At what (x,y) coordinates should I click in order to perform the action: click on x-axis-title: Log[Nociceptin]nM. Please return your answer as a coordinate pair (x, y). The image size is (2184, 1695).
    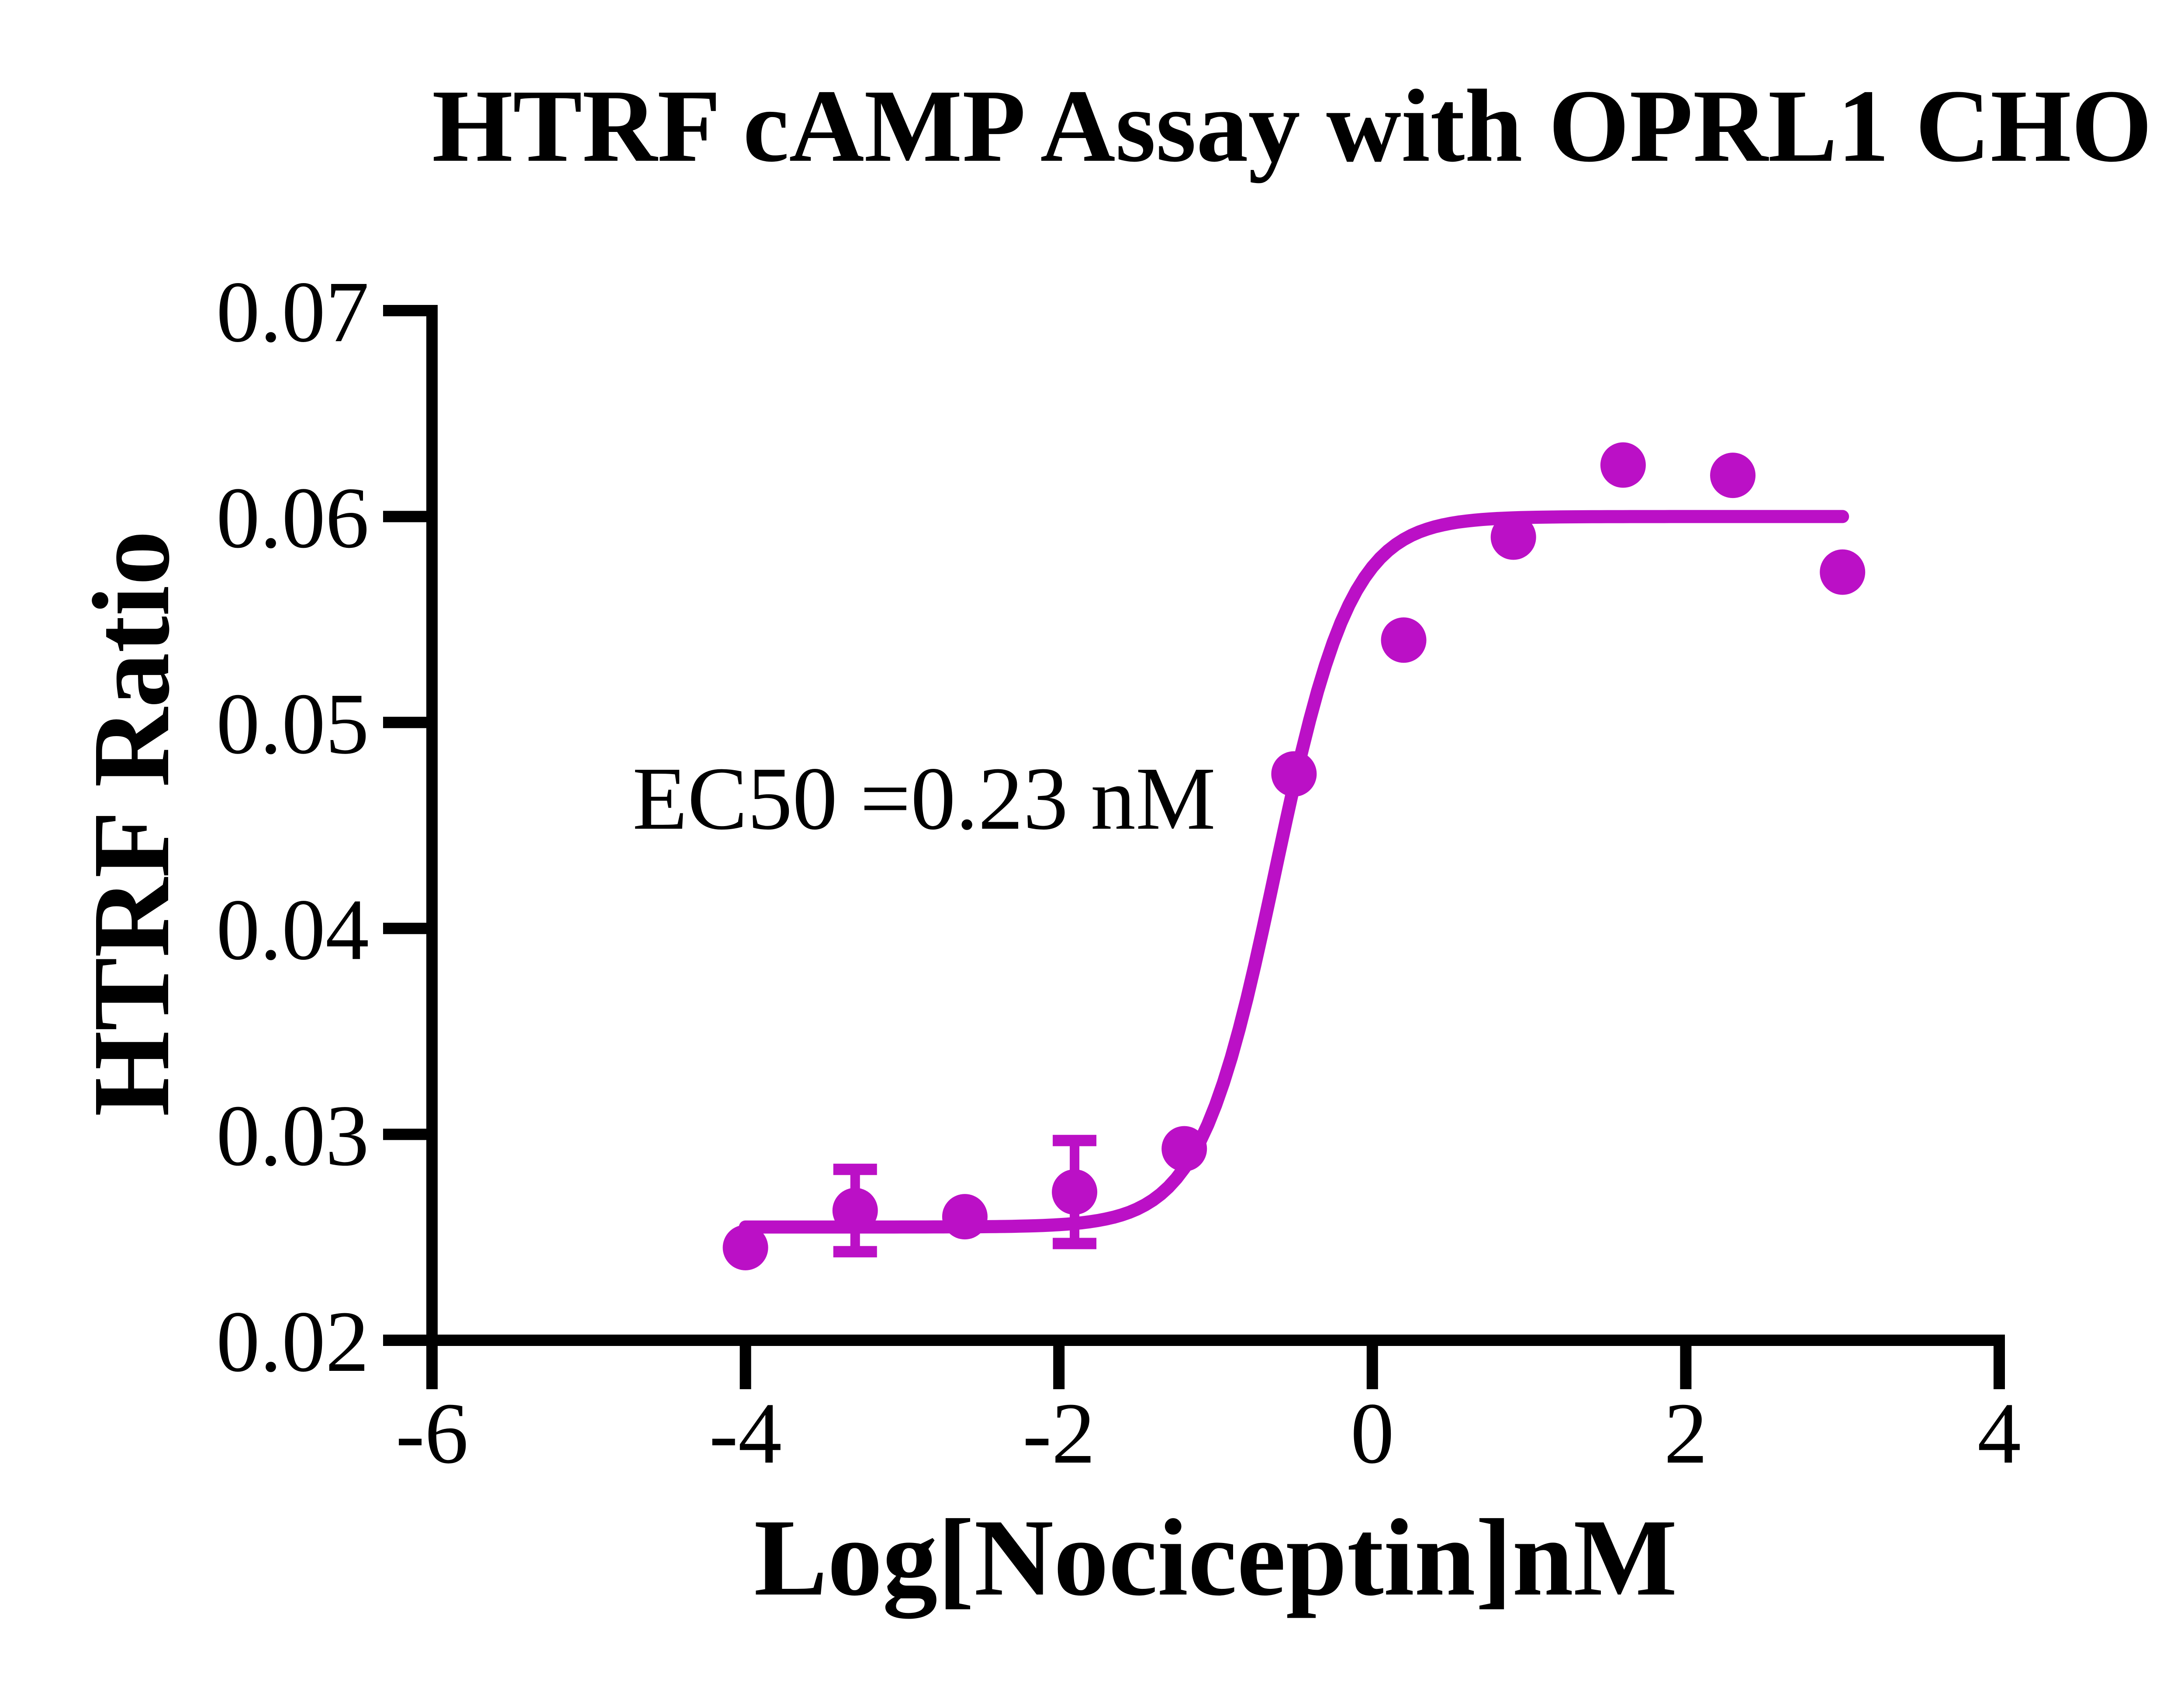
    Looking at the image, I should click on (1215, 1557).